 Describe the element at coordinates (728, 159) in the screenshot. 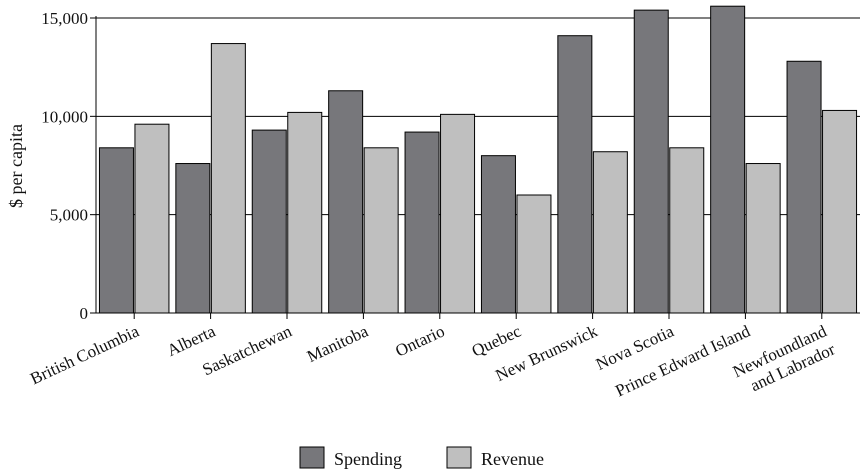

I see `bar-spending-prince-edward-island` at that location.